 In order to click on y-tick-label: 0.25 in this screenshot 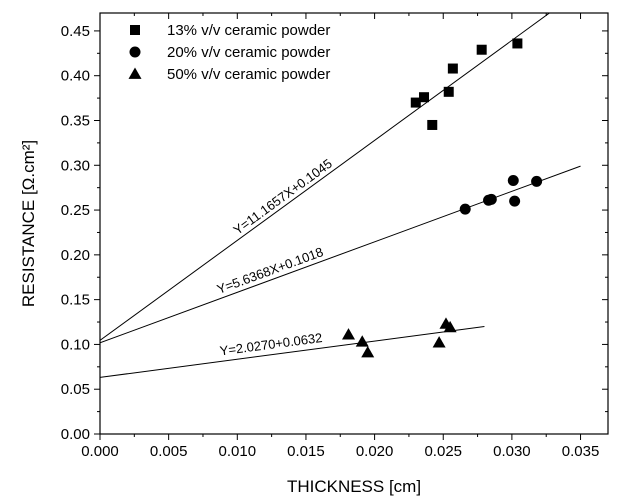, I will do `click(75, 210)`.